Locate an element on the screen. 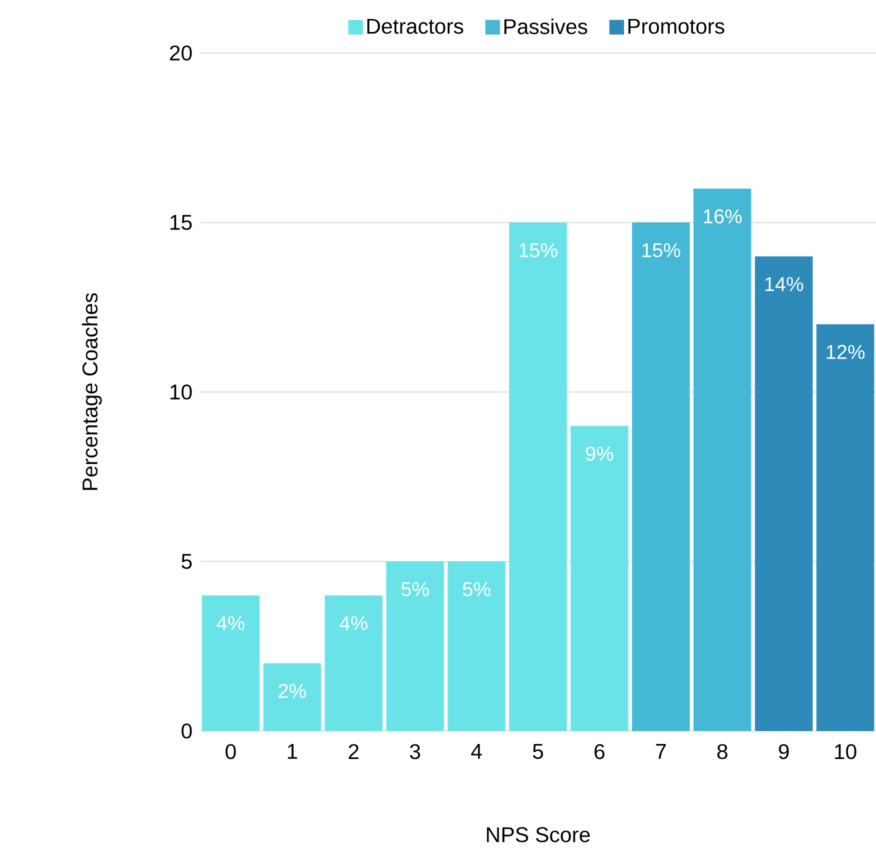  data-label: 14% is located at coordinates (784, 284).